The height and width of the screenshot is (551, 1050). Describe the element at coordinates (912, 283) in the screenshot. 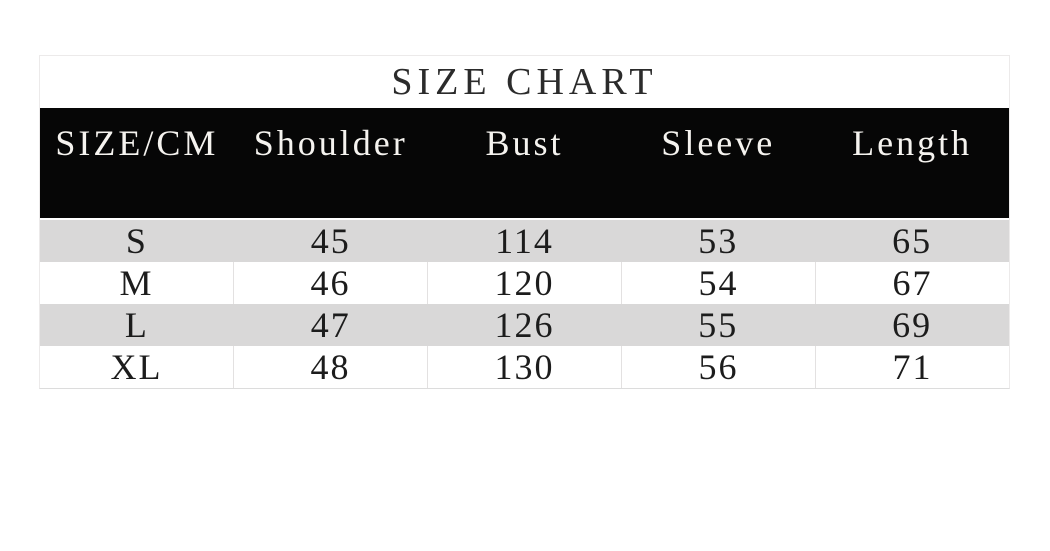

I see `value-cell: 67` at that location.